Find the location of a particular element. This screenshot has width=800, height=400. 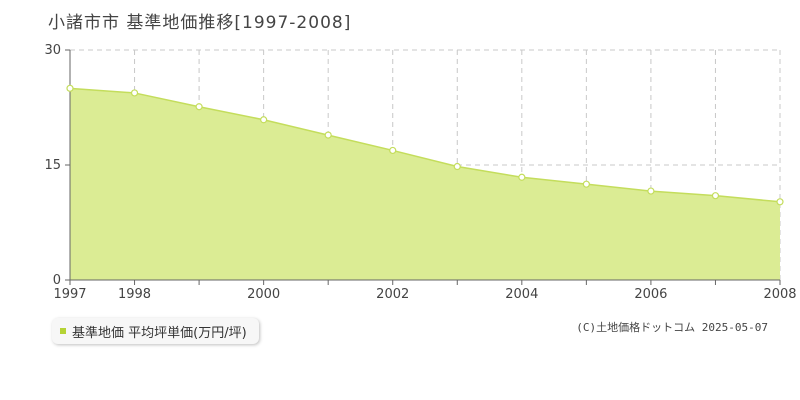

data-point-2007 is located at coordinates (715, 196).